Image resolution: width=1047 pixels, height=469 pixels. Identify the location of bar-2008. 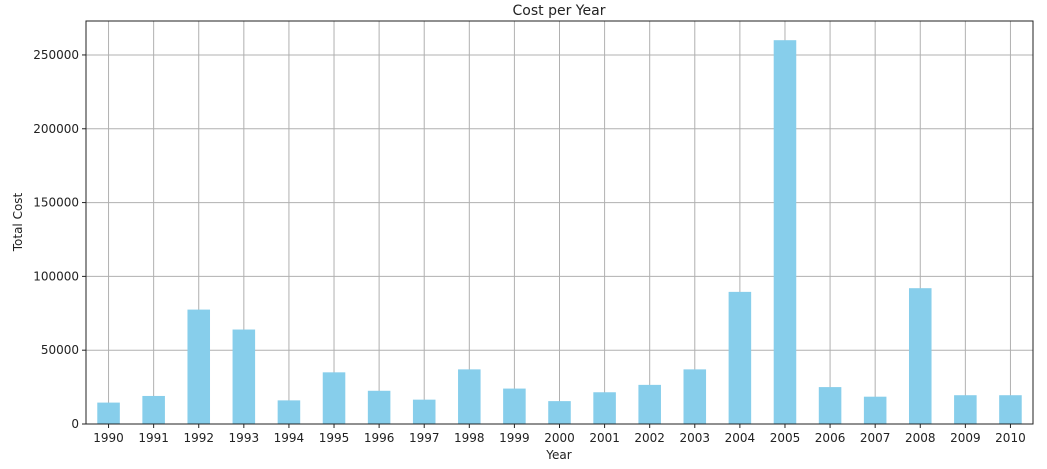
(920, 356).